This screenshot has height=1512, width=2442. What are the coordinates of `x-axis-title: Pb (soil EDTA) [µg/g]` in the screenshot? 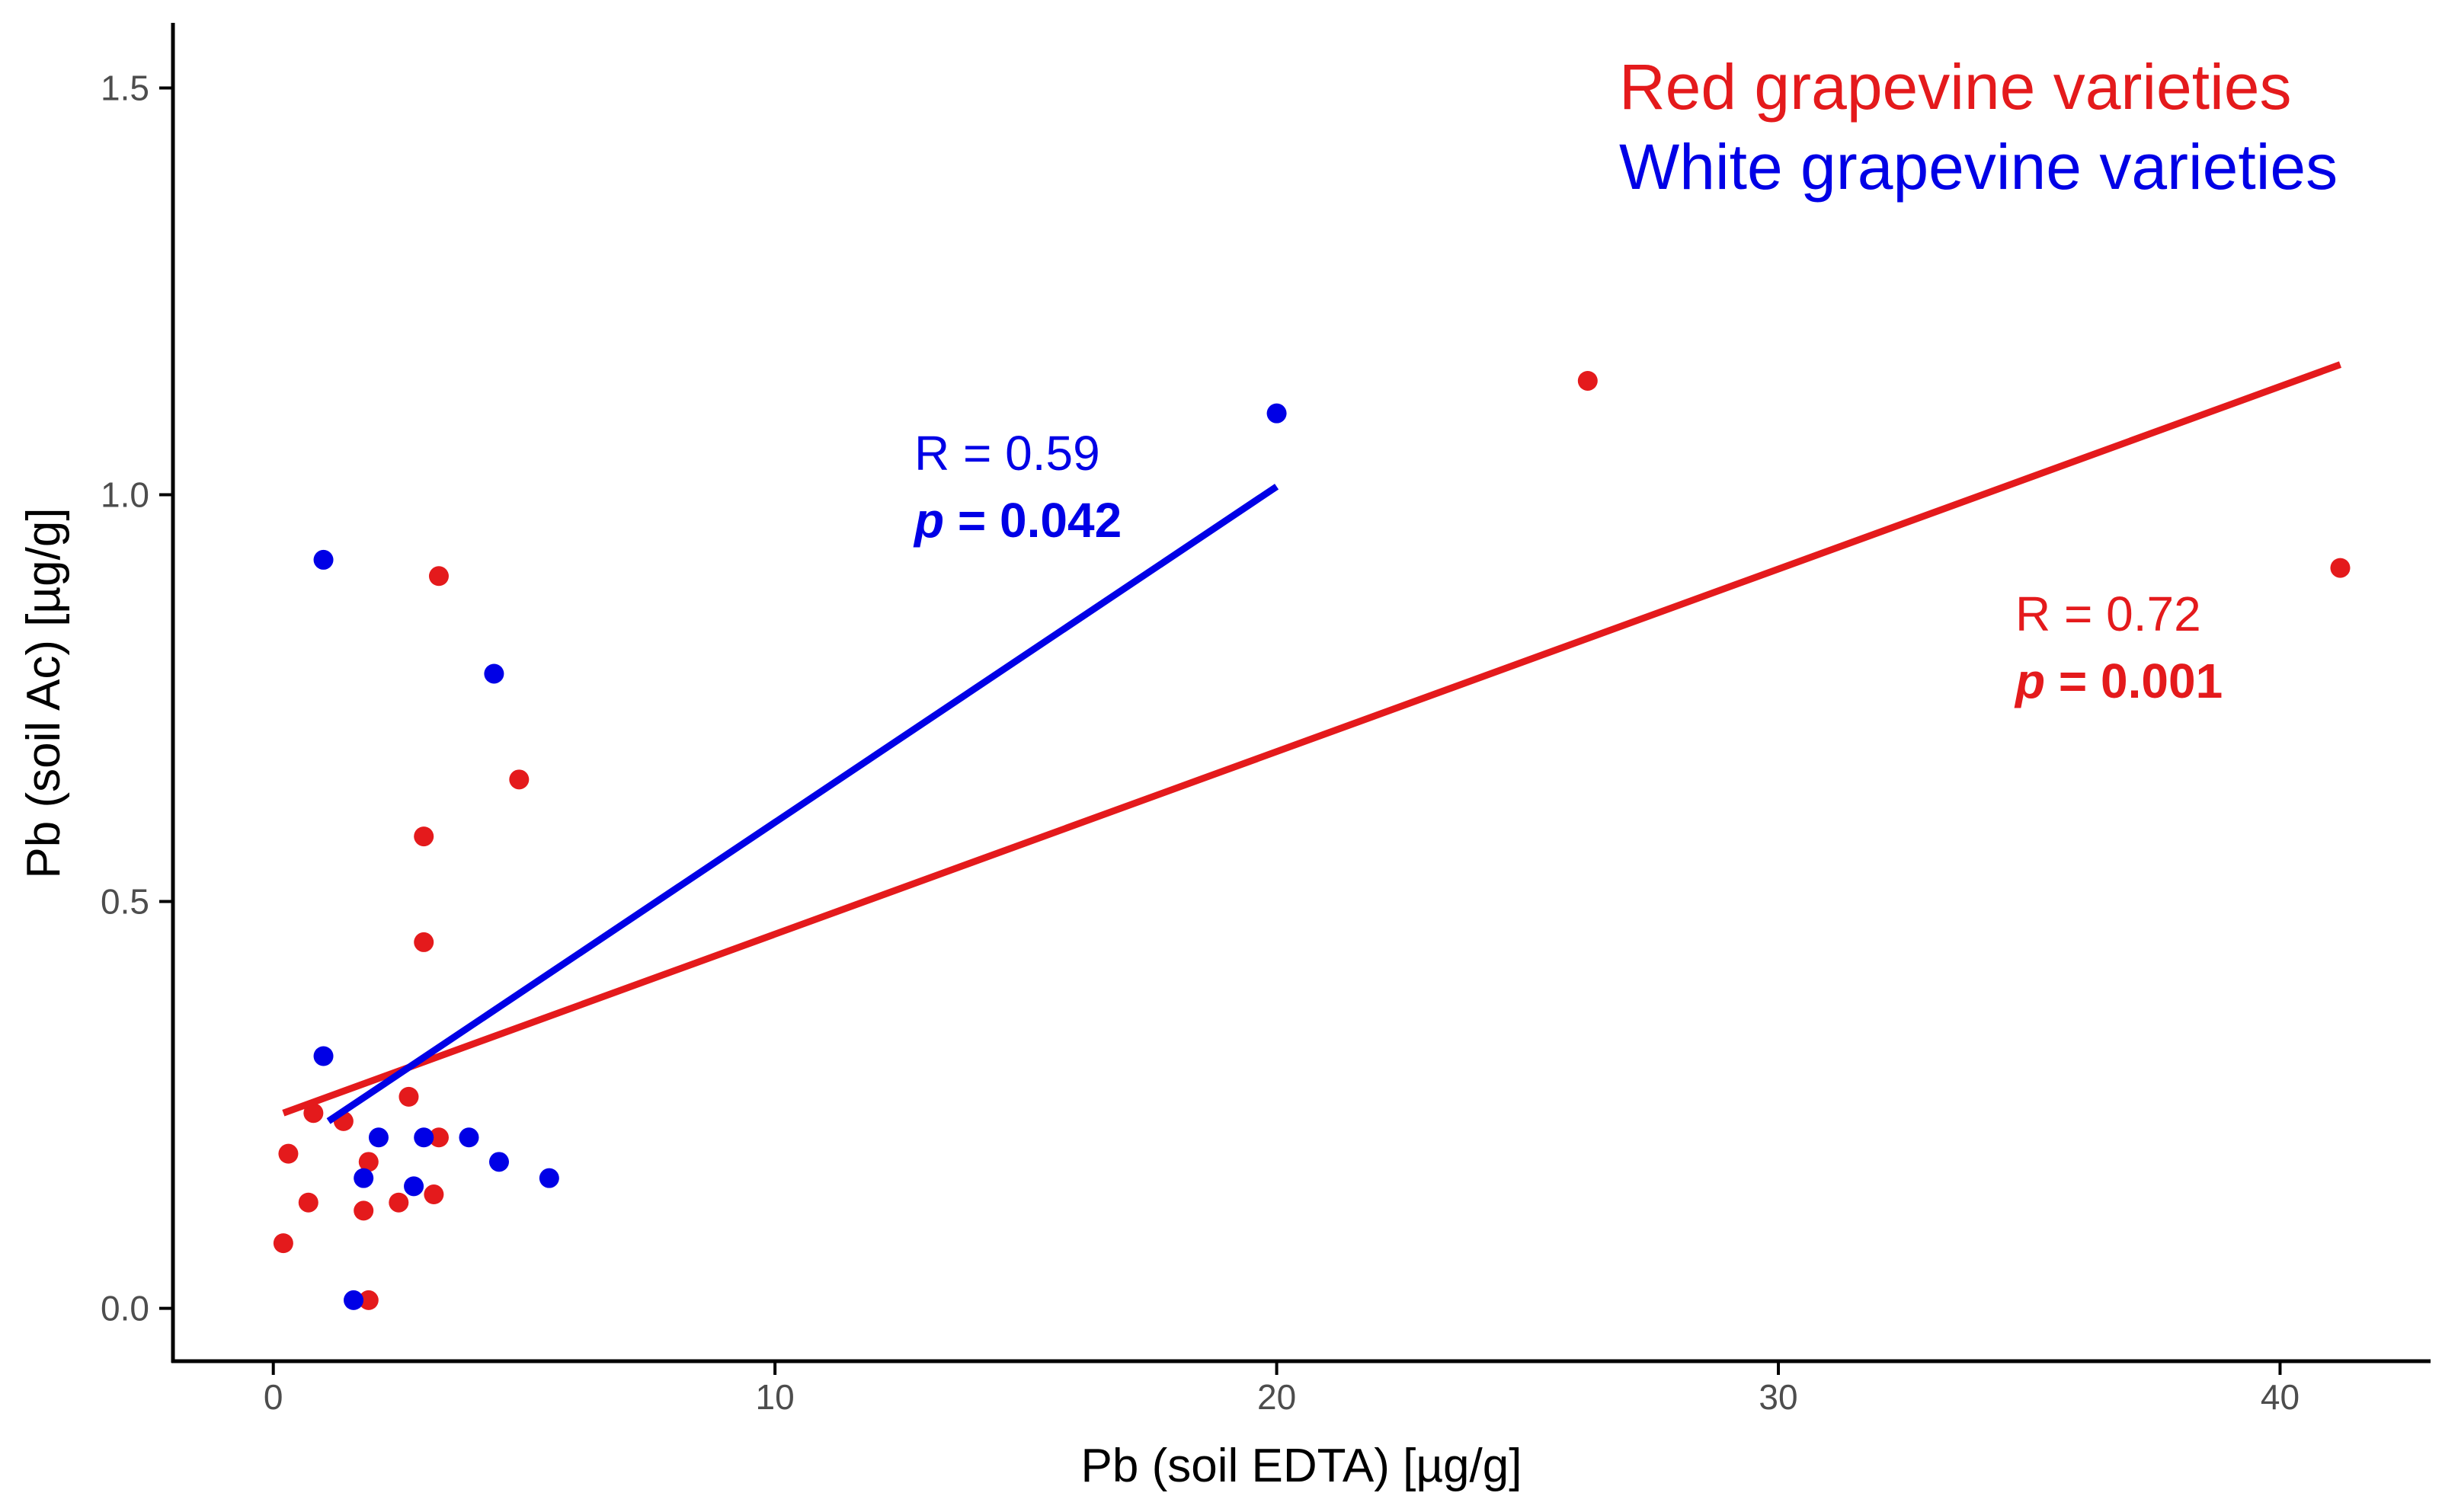 It's located at (1301, 1466).